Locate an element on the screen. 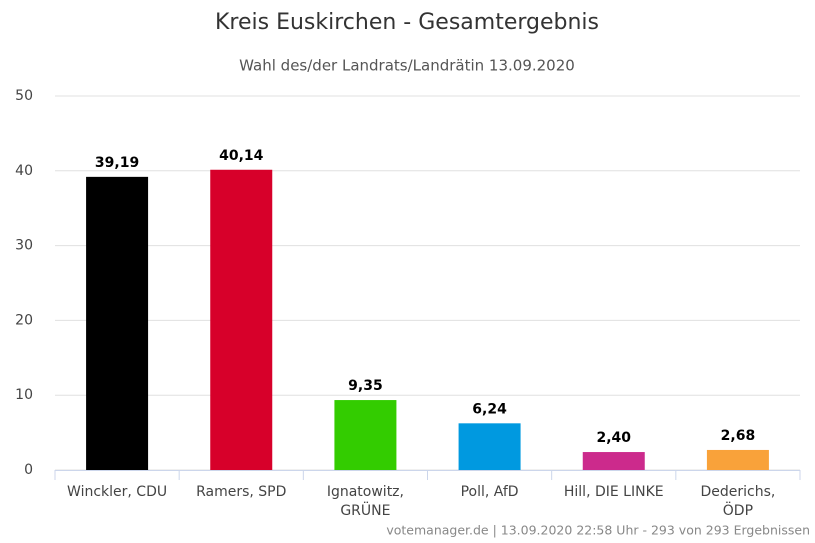  y-tick-label: 50 is located at coordinates (24, 96).